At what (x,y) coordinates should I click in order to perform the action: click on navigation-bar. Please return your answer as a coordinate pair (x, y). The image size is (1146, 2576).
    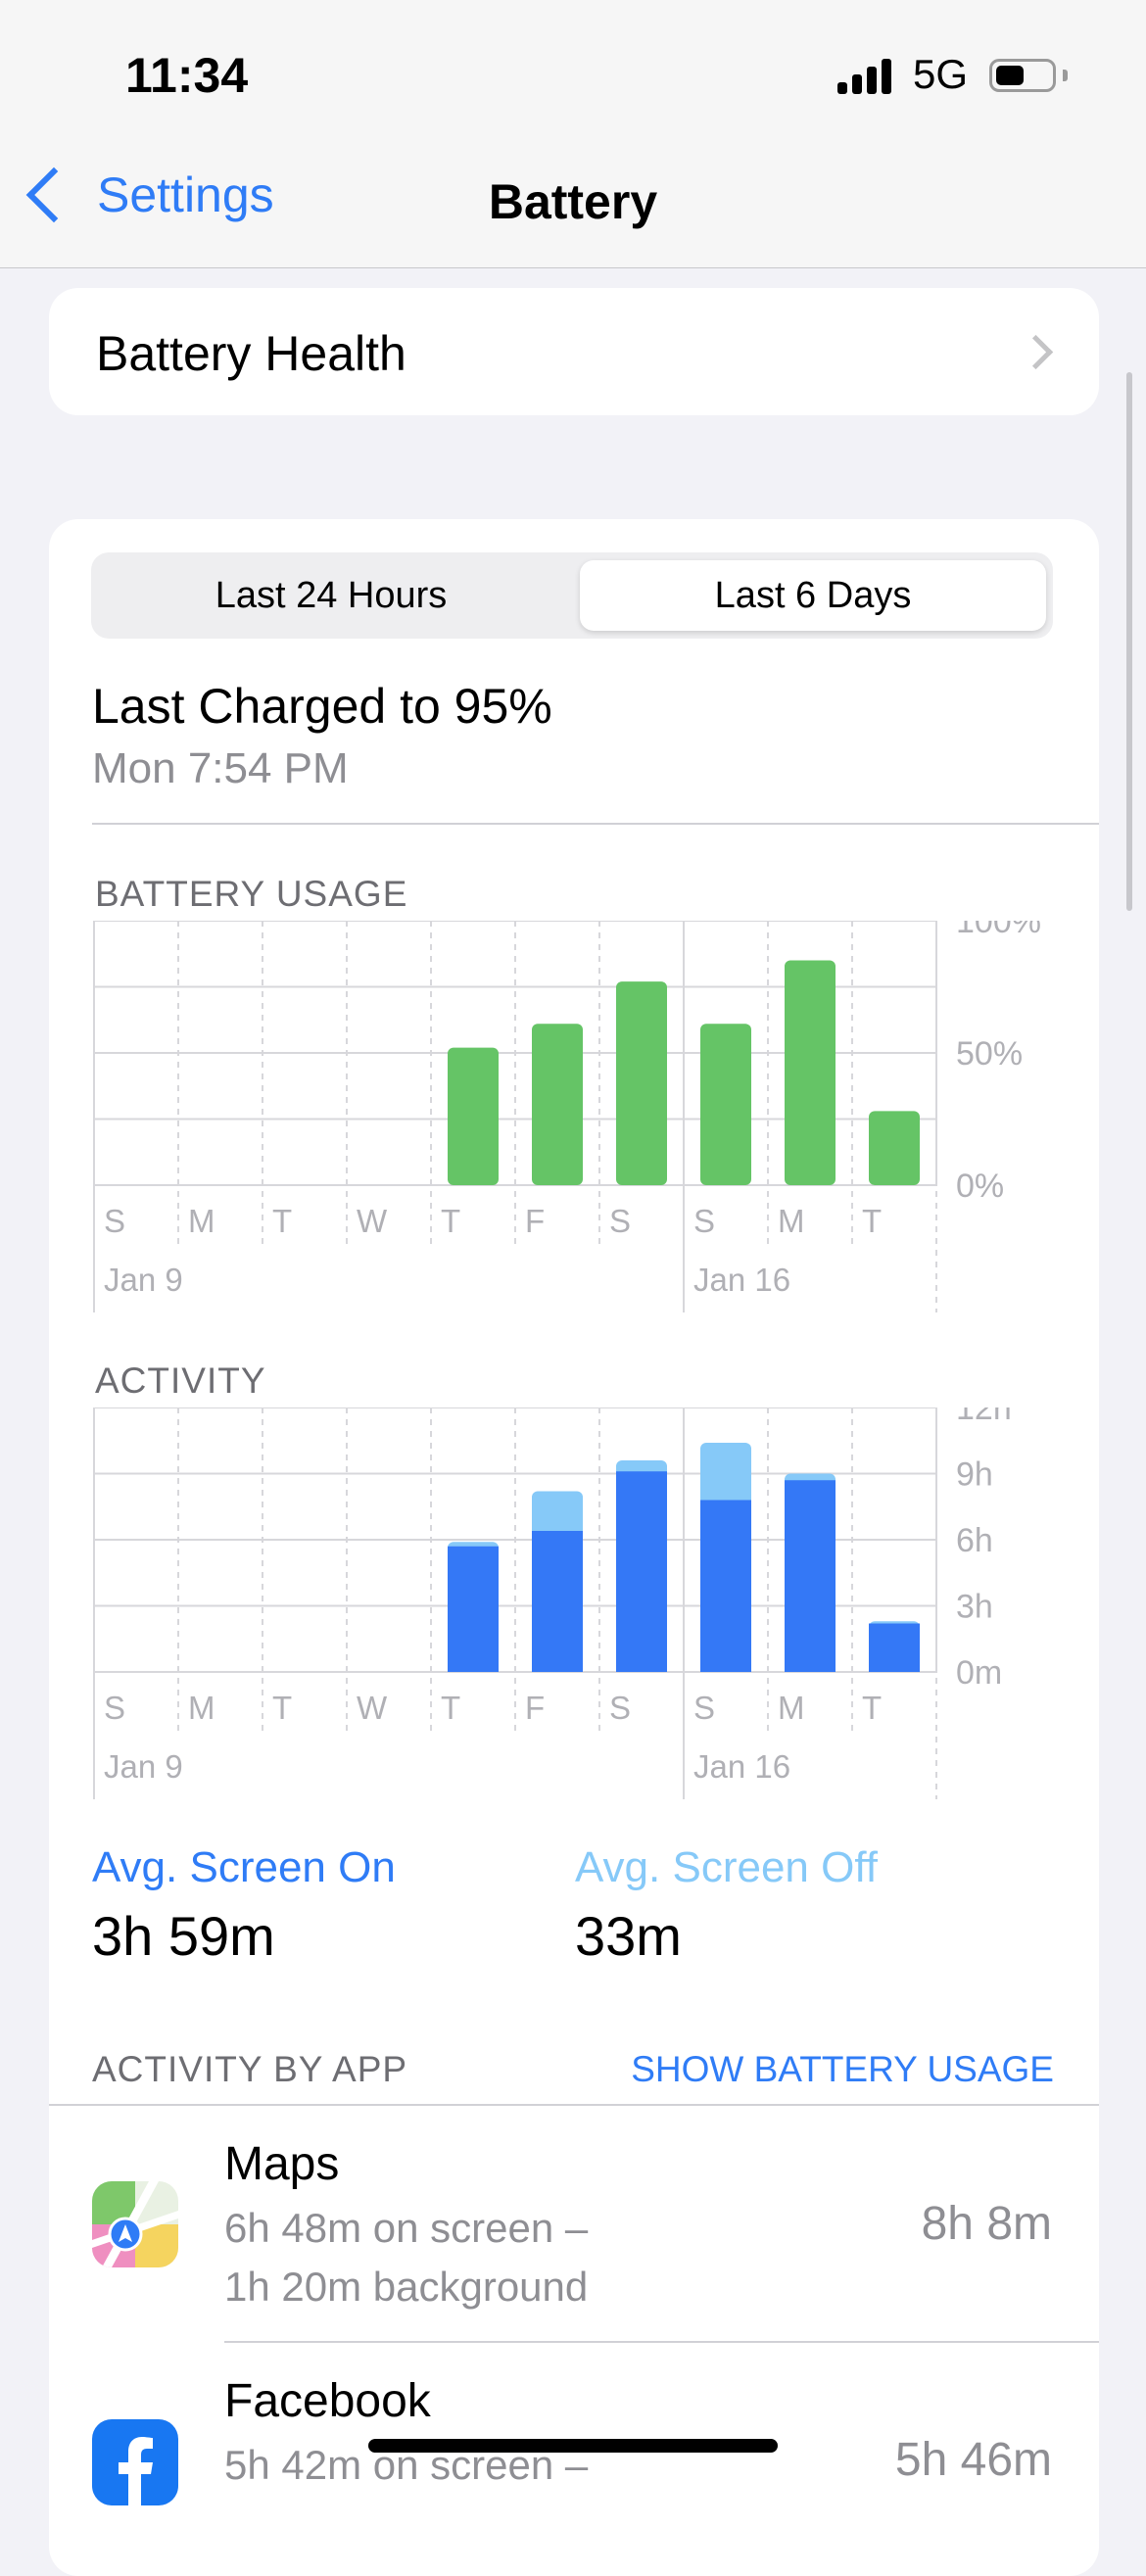
    Looking at the image, I should click on (573, 207).